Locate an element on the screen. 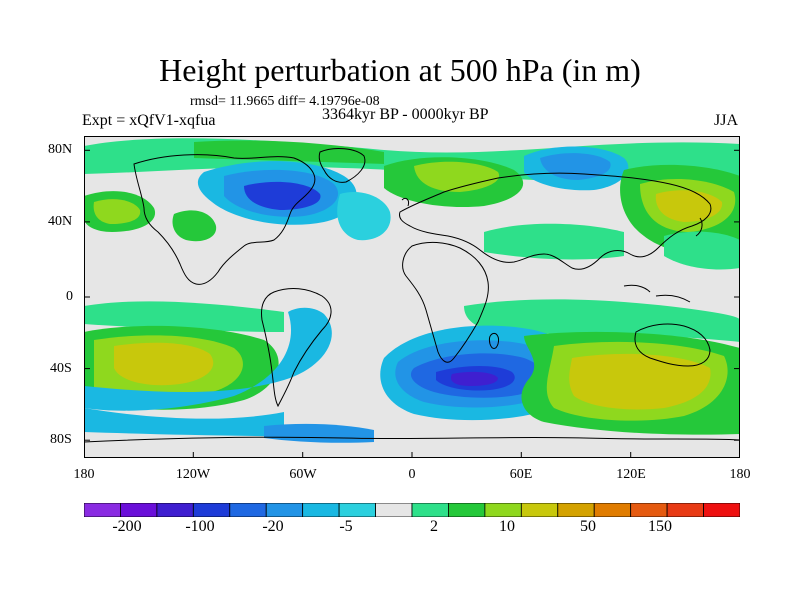  colorbar-label-neg20: -20 is located at coordinates (273, 526).